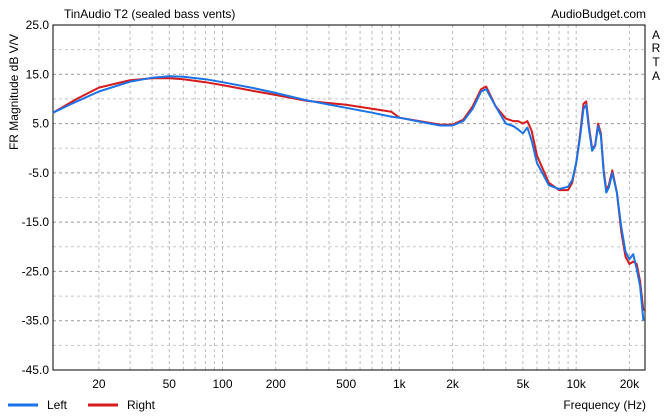 Image resolution: width=671 pixels, height=420 pixels. What do you see at coordinates (346, 384) in the screenshot?
I see `x-tick-label: 500` at bounding box center [346, 384].